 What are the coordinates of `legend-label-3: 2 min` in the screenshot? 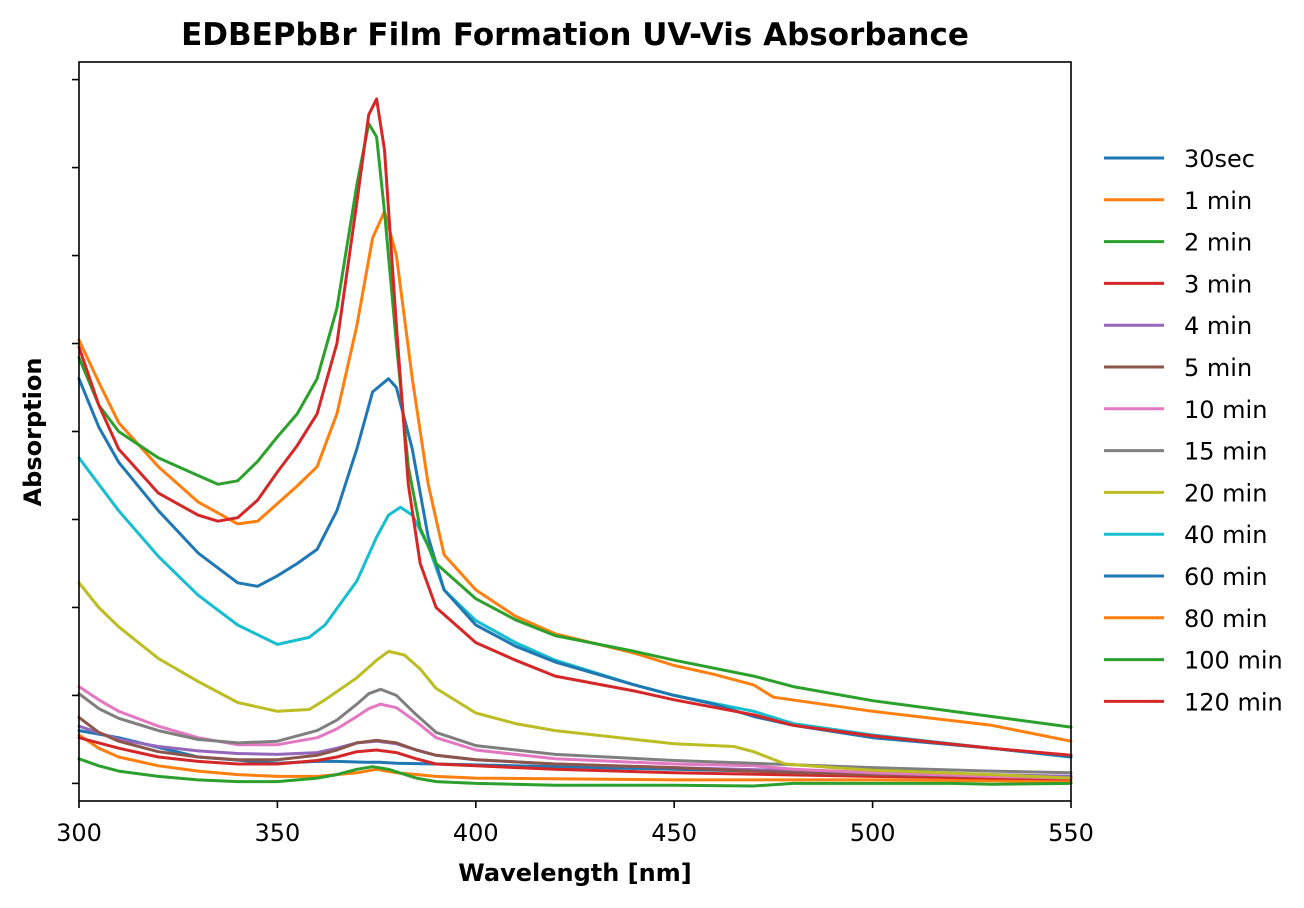 It's located at (1218, 243).